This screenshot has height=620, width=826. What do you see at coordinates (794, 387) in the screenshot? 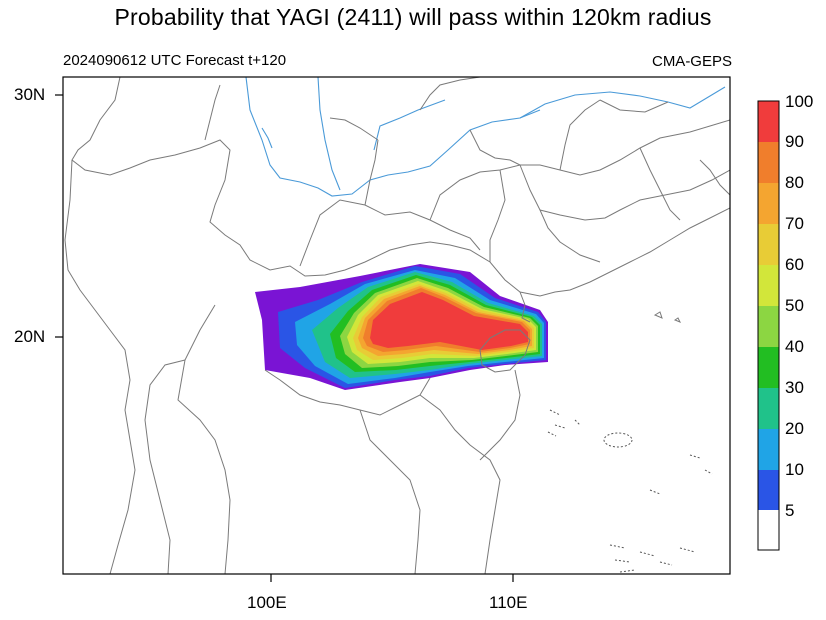
I see `colorbar-label: 30` at bounding box center [794, 387].